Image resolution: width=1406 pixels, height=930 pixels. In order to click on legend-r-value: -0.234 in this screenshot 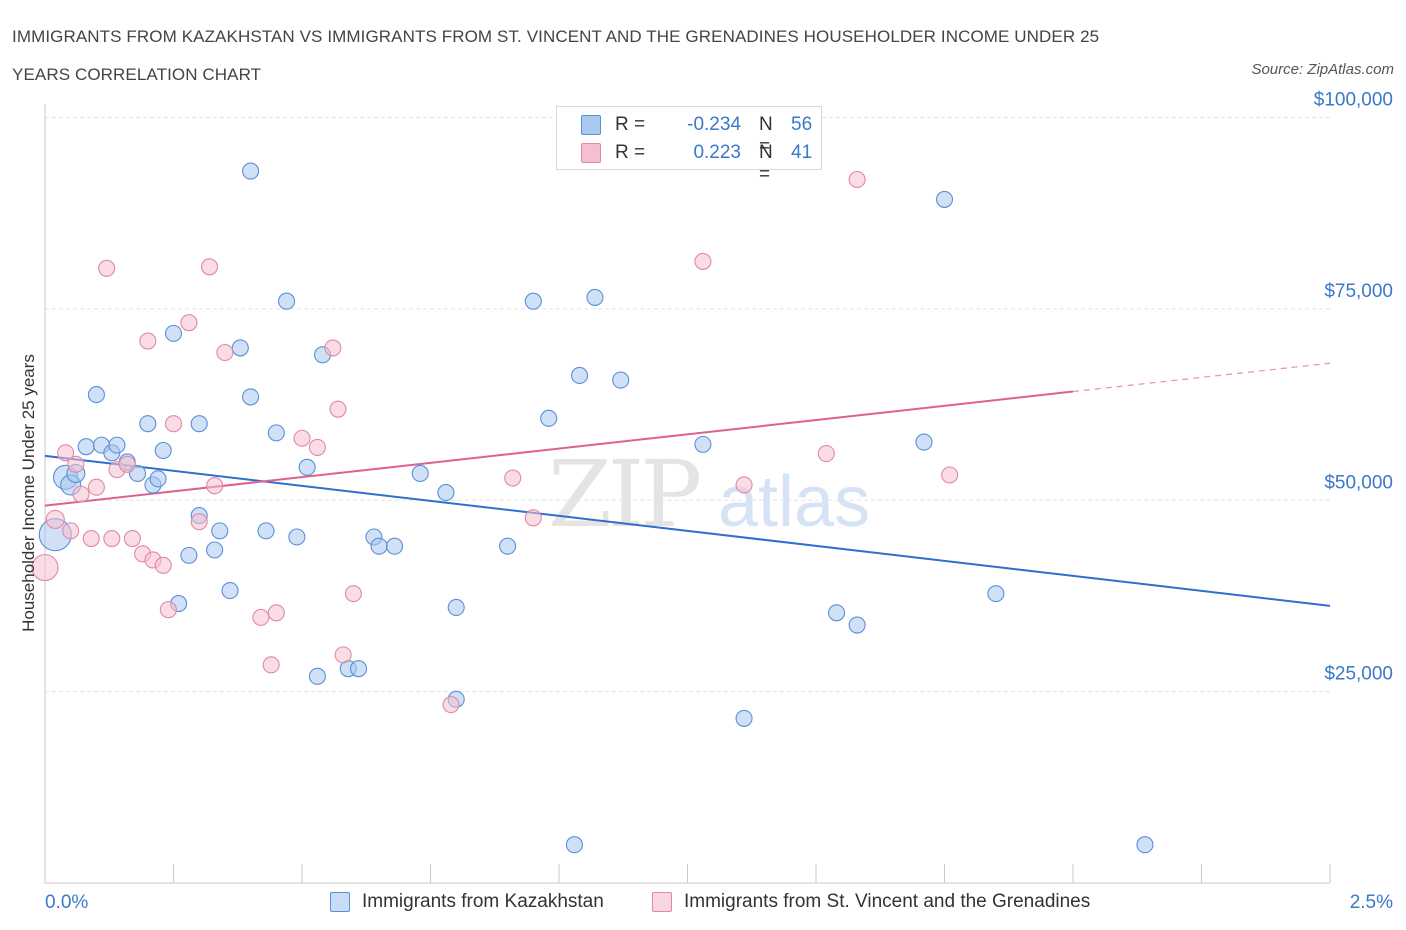, I will do `click(714, 124)`.